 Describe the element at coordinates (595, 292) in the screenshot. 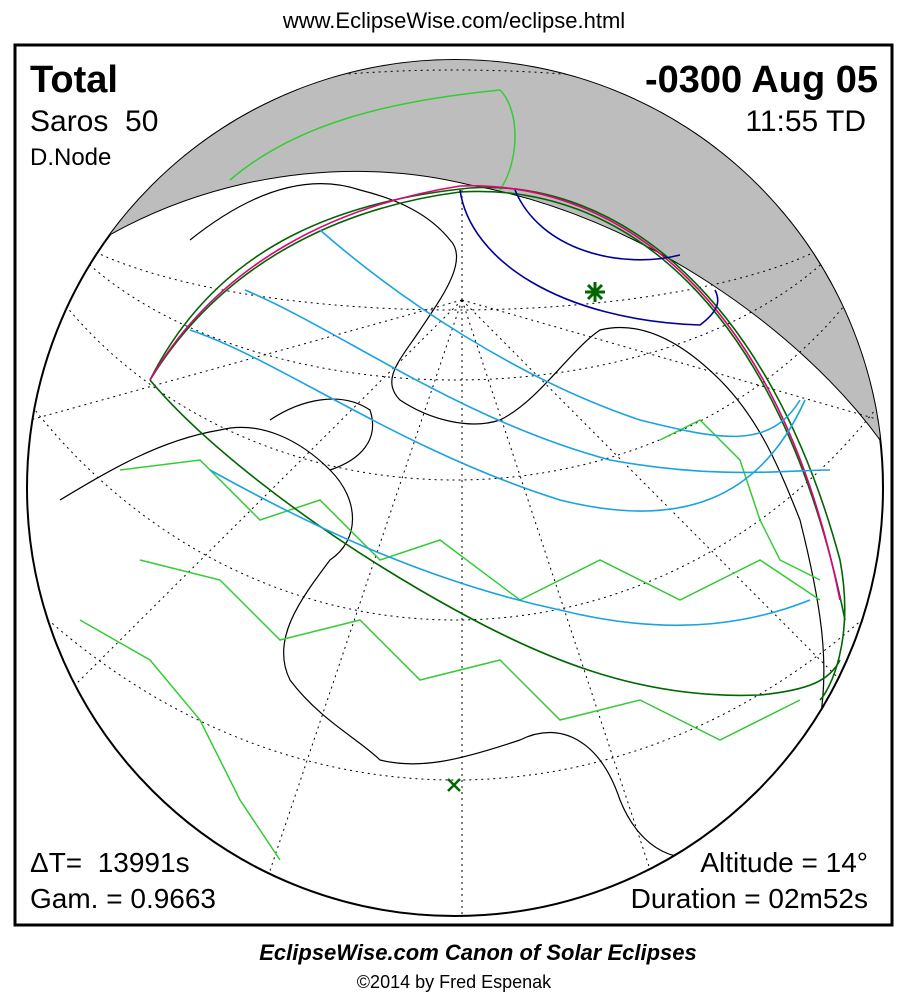

I see `max-eclipse-marker` at that location.